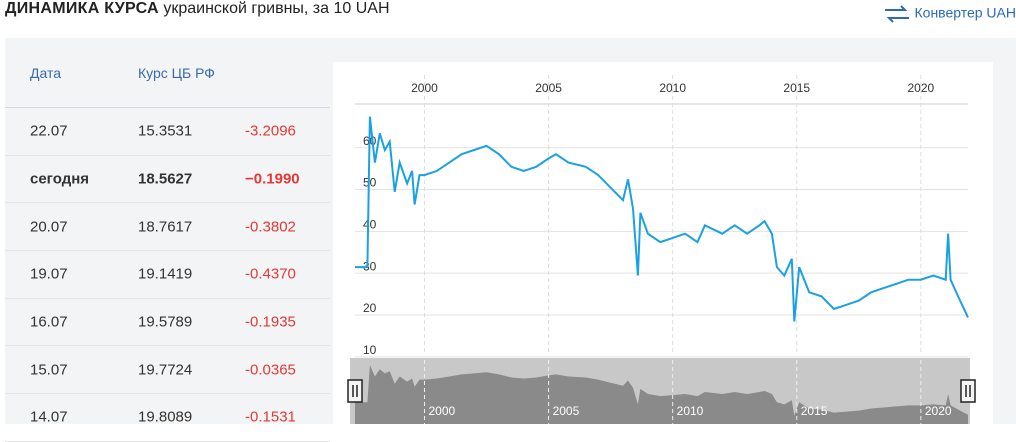  I want to click on x-tick-label: 2005, so click(548, 88).